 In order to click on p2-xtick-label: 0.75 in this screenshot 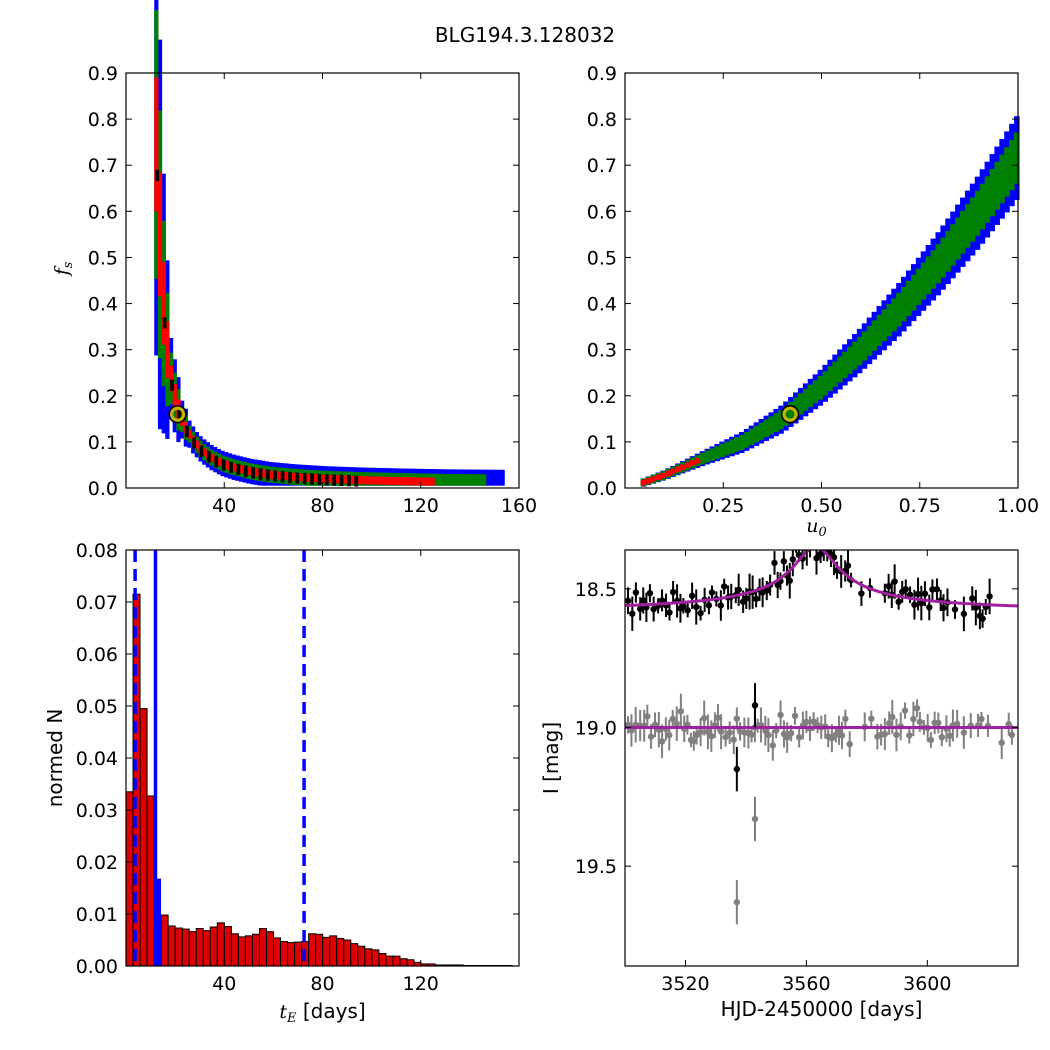, I will do `click(920, 506)`.